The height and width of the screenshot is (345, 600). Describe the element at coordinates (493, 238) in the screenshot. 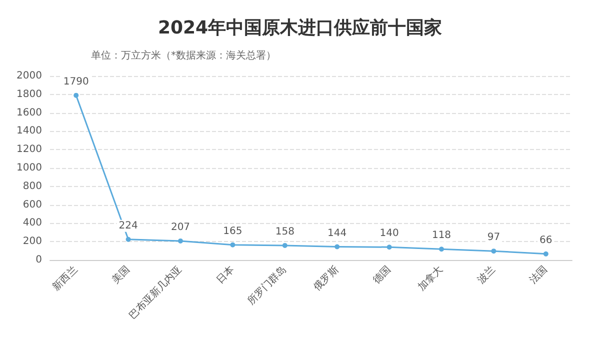

I see `data-label: 97` at that location.